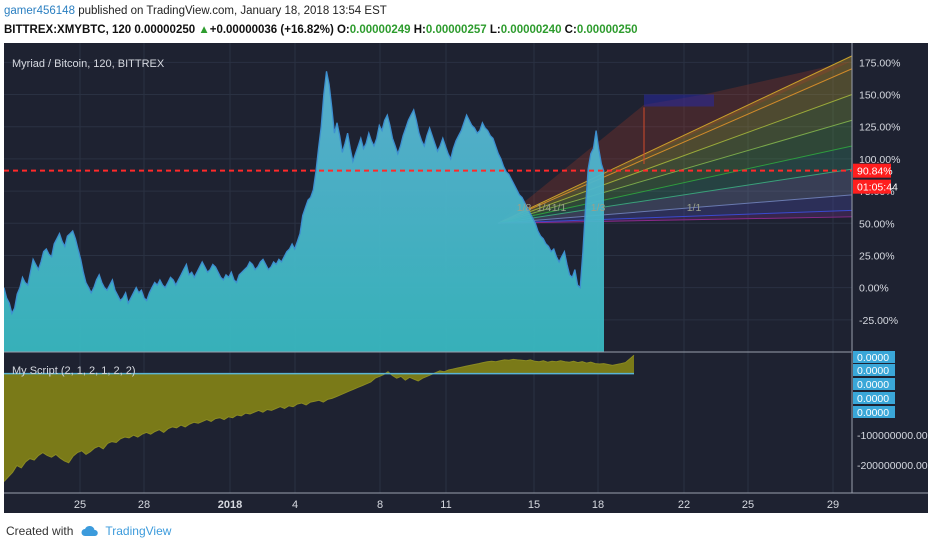  Describe the element at coordinates (534, 505) in the screenshot. I see `x-tick-label: 15` at that location.